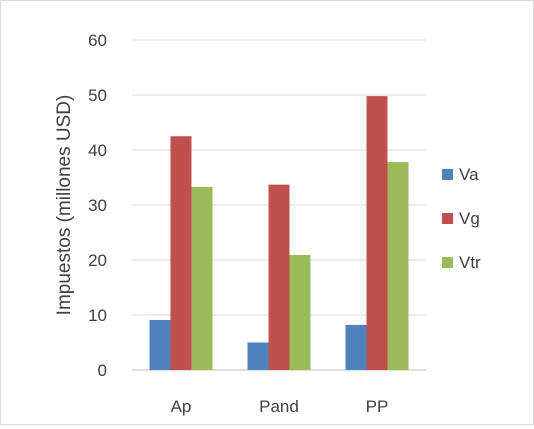  Describe the element at coordinates (447, 218) in the screenshot. I see `legend-swatch-vg` at that location.